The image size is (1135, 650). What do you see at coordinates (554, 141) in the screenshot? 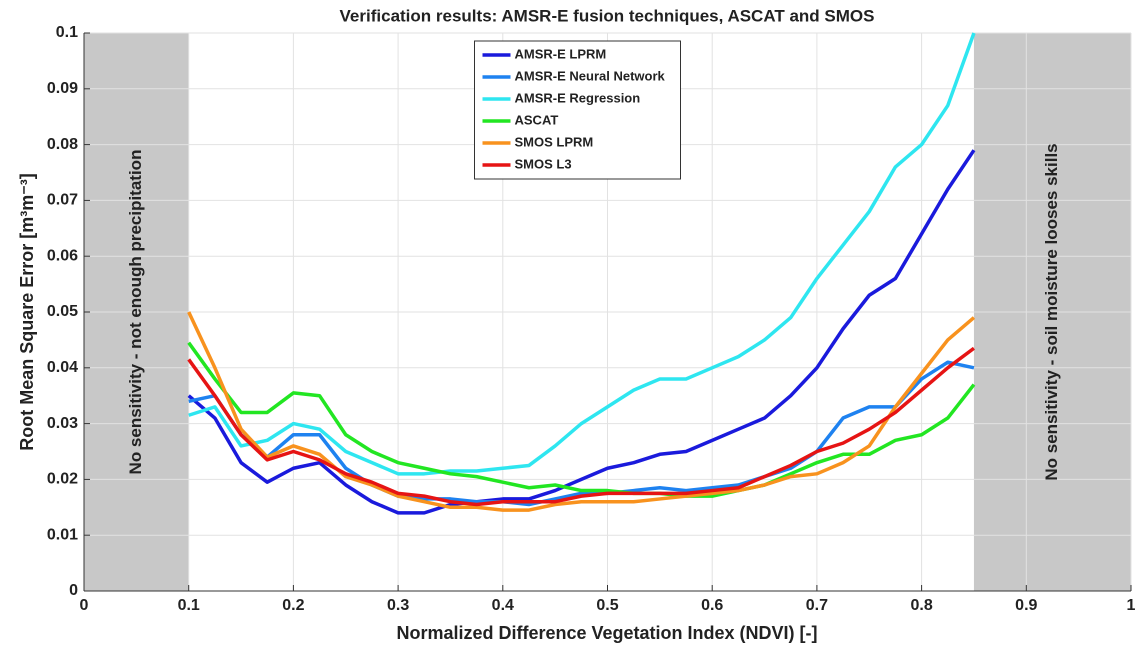
I see `legend-label: SMOS LPRM` at bounding box center [554, 141].